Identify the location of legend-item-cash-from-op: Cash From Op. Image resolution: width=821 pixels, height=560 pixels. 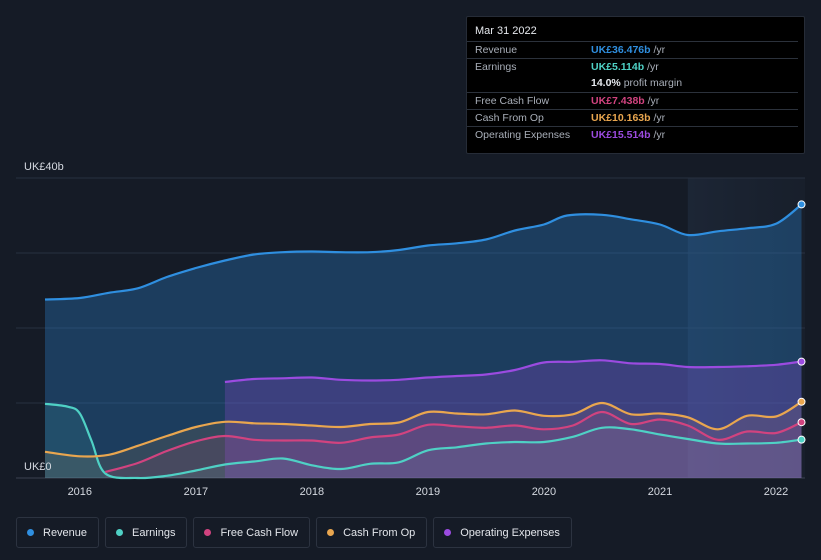
(372, 532).